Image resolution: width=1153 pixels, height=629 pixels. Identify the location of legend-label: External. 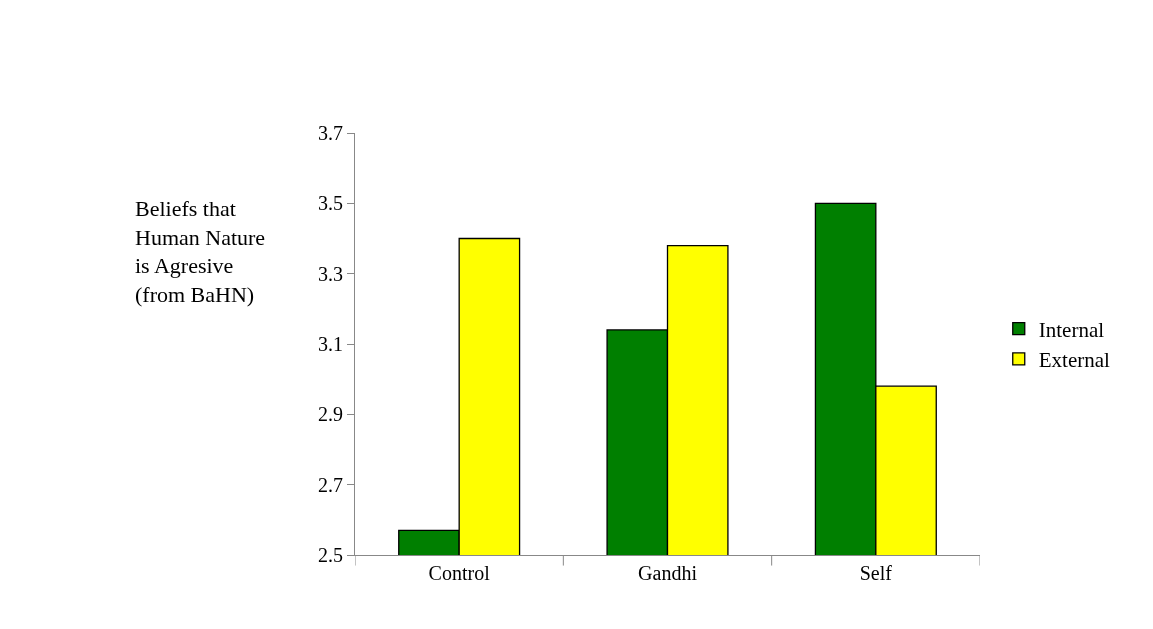
(1074, 360).